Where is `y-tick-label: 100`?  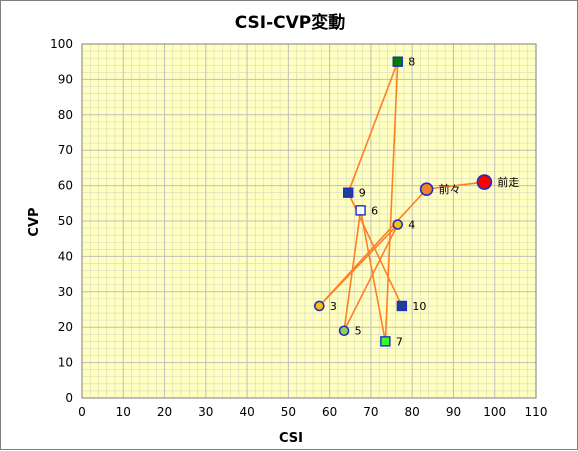 y-tick-label: 100 is located at coordinates (61, 44).